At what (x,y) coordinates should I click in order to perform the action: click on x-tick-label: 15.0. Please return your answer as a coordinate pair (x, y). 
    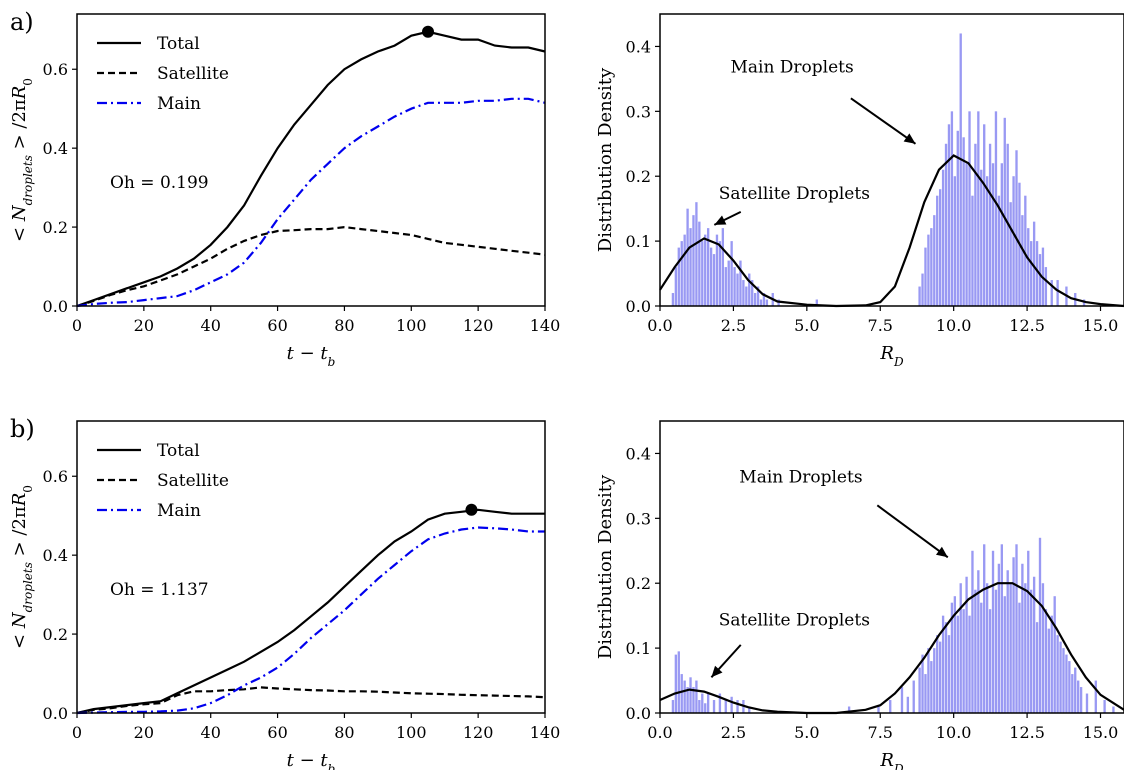
    Looking at the image, I should click on (1101, 325).